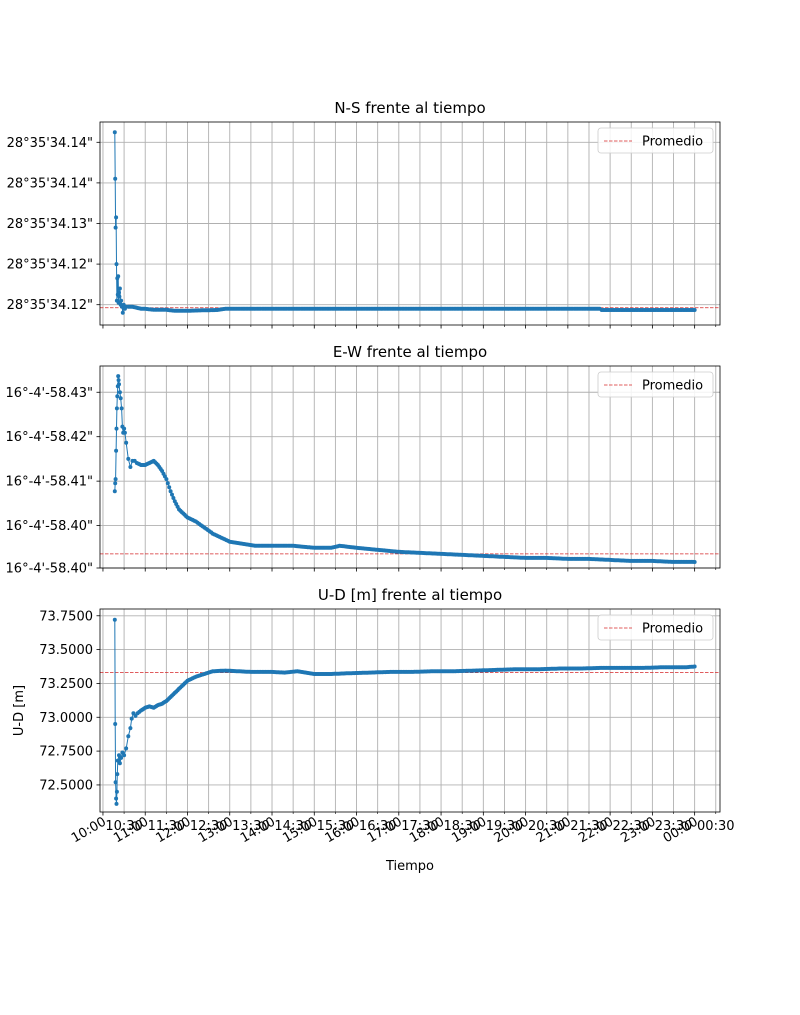 Image resolution: width=800 pixels, height=1015 pixels. What do you see at coordinates (504, 826) in the screenshot?
I see `x-minor-tick-label: 19:30` at bounding box center [504, 826].